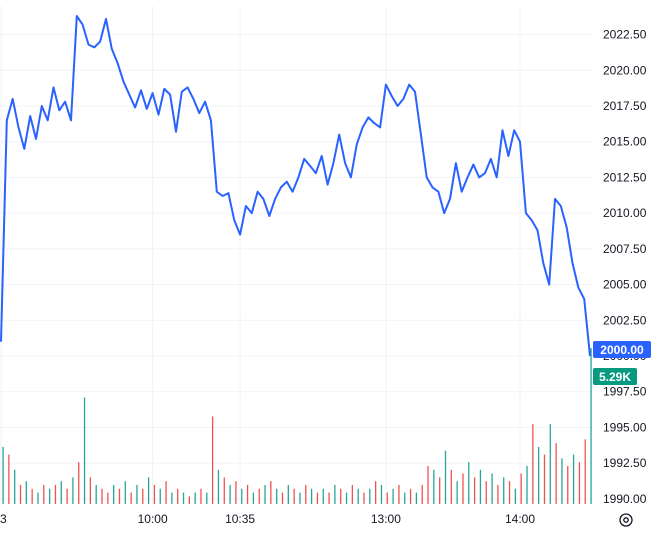 The width and height of the screenshot is (654, 534). Describe the element at coordinates (625, 320) in the screenshot. I see `y-tick-label: 2002.50` at that location.